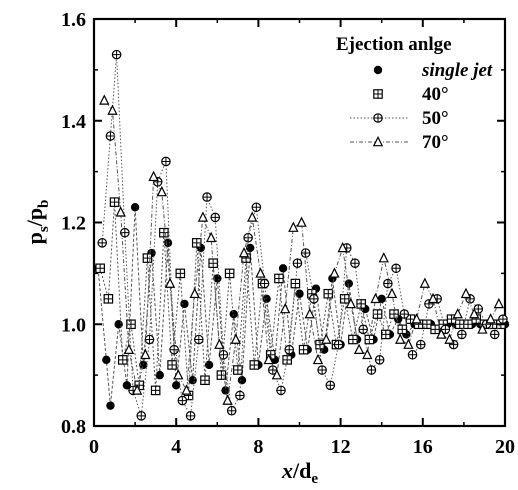 The image size is (518, 490). I want to click on x-axis-label: x/de, so click(299, 472).